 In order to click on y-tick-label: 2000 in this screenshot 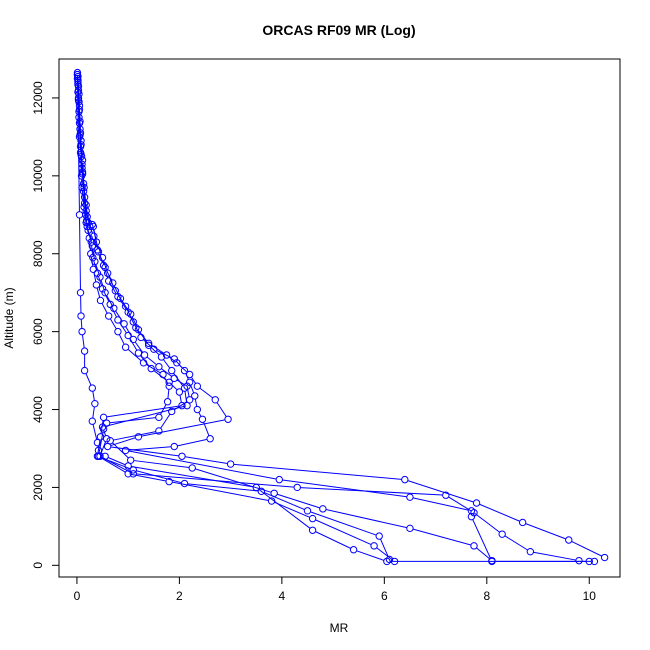, I will do `click(38, 487)`.